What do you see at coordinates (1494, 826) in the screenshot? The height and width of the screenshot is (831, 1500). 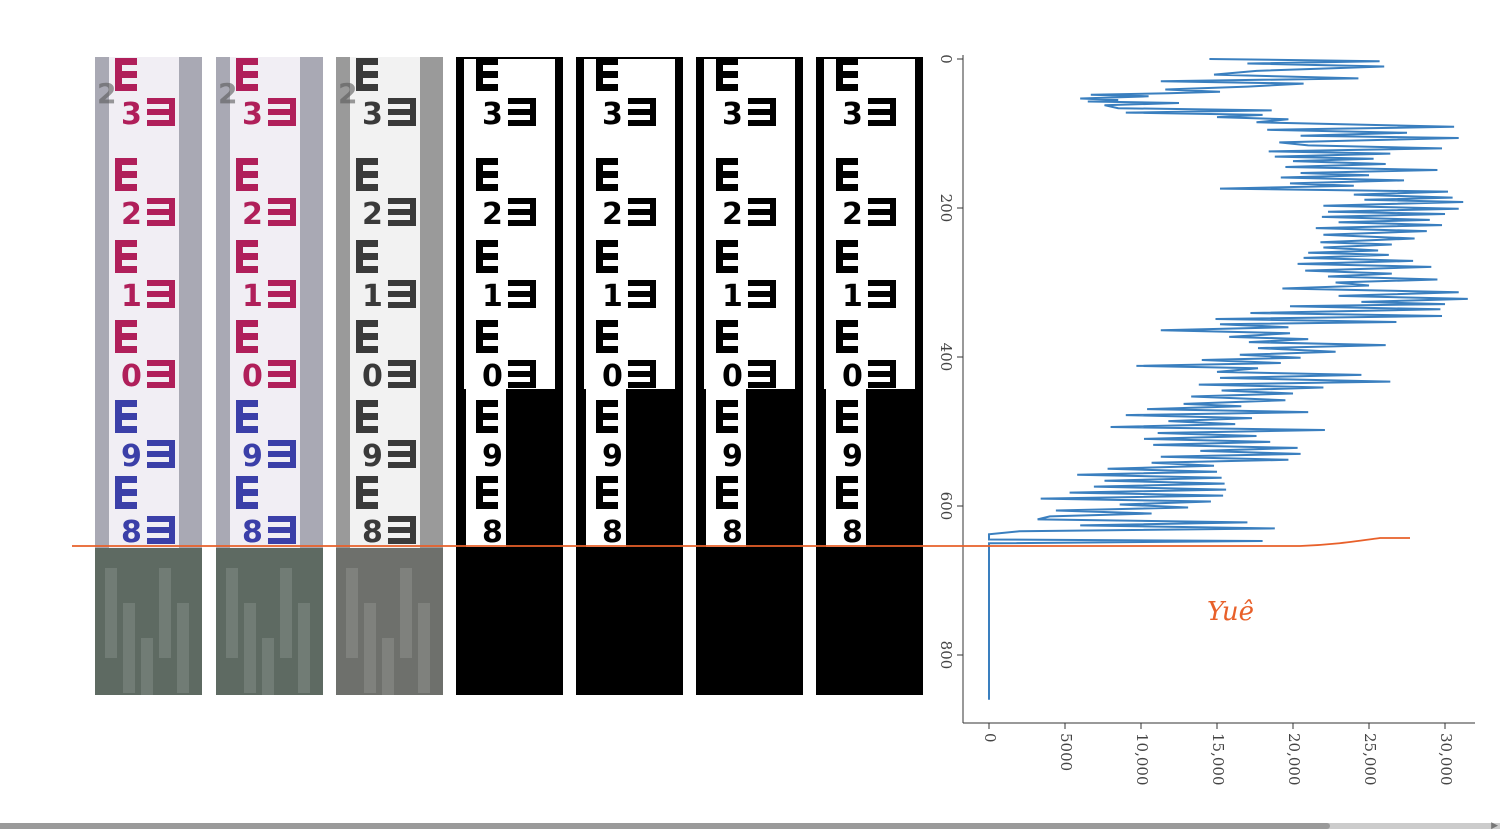 I see `scroll-right-arrow-icon: ▶` at bounding box center [1494, 826].